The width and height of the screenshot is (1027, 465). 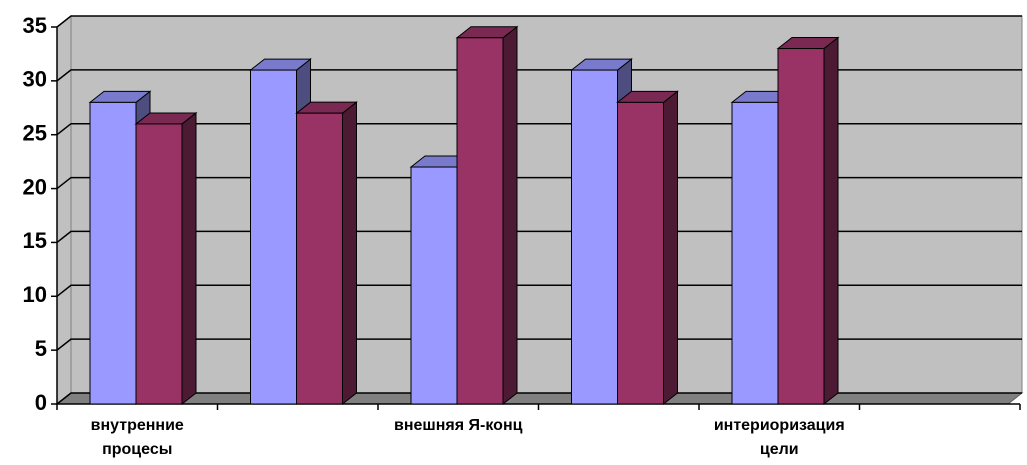 What do you see at coordinates (41, 348) in the screenshot?
I see `y-tick-label: 5` at bounding box center [41, 348].